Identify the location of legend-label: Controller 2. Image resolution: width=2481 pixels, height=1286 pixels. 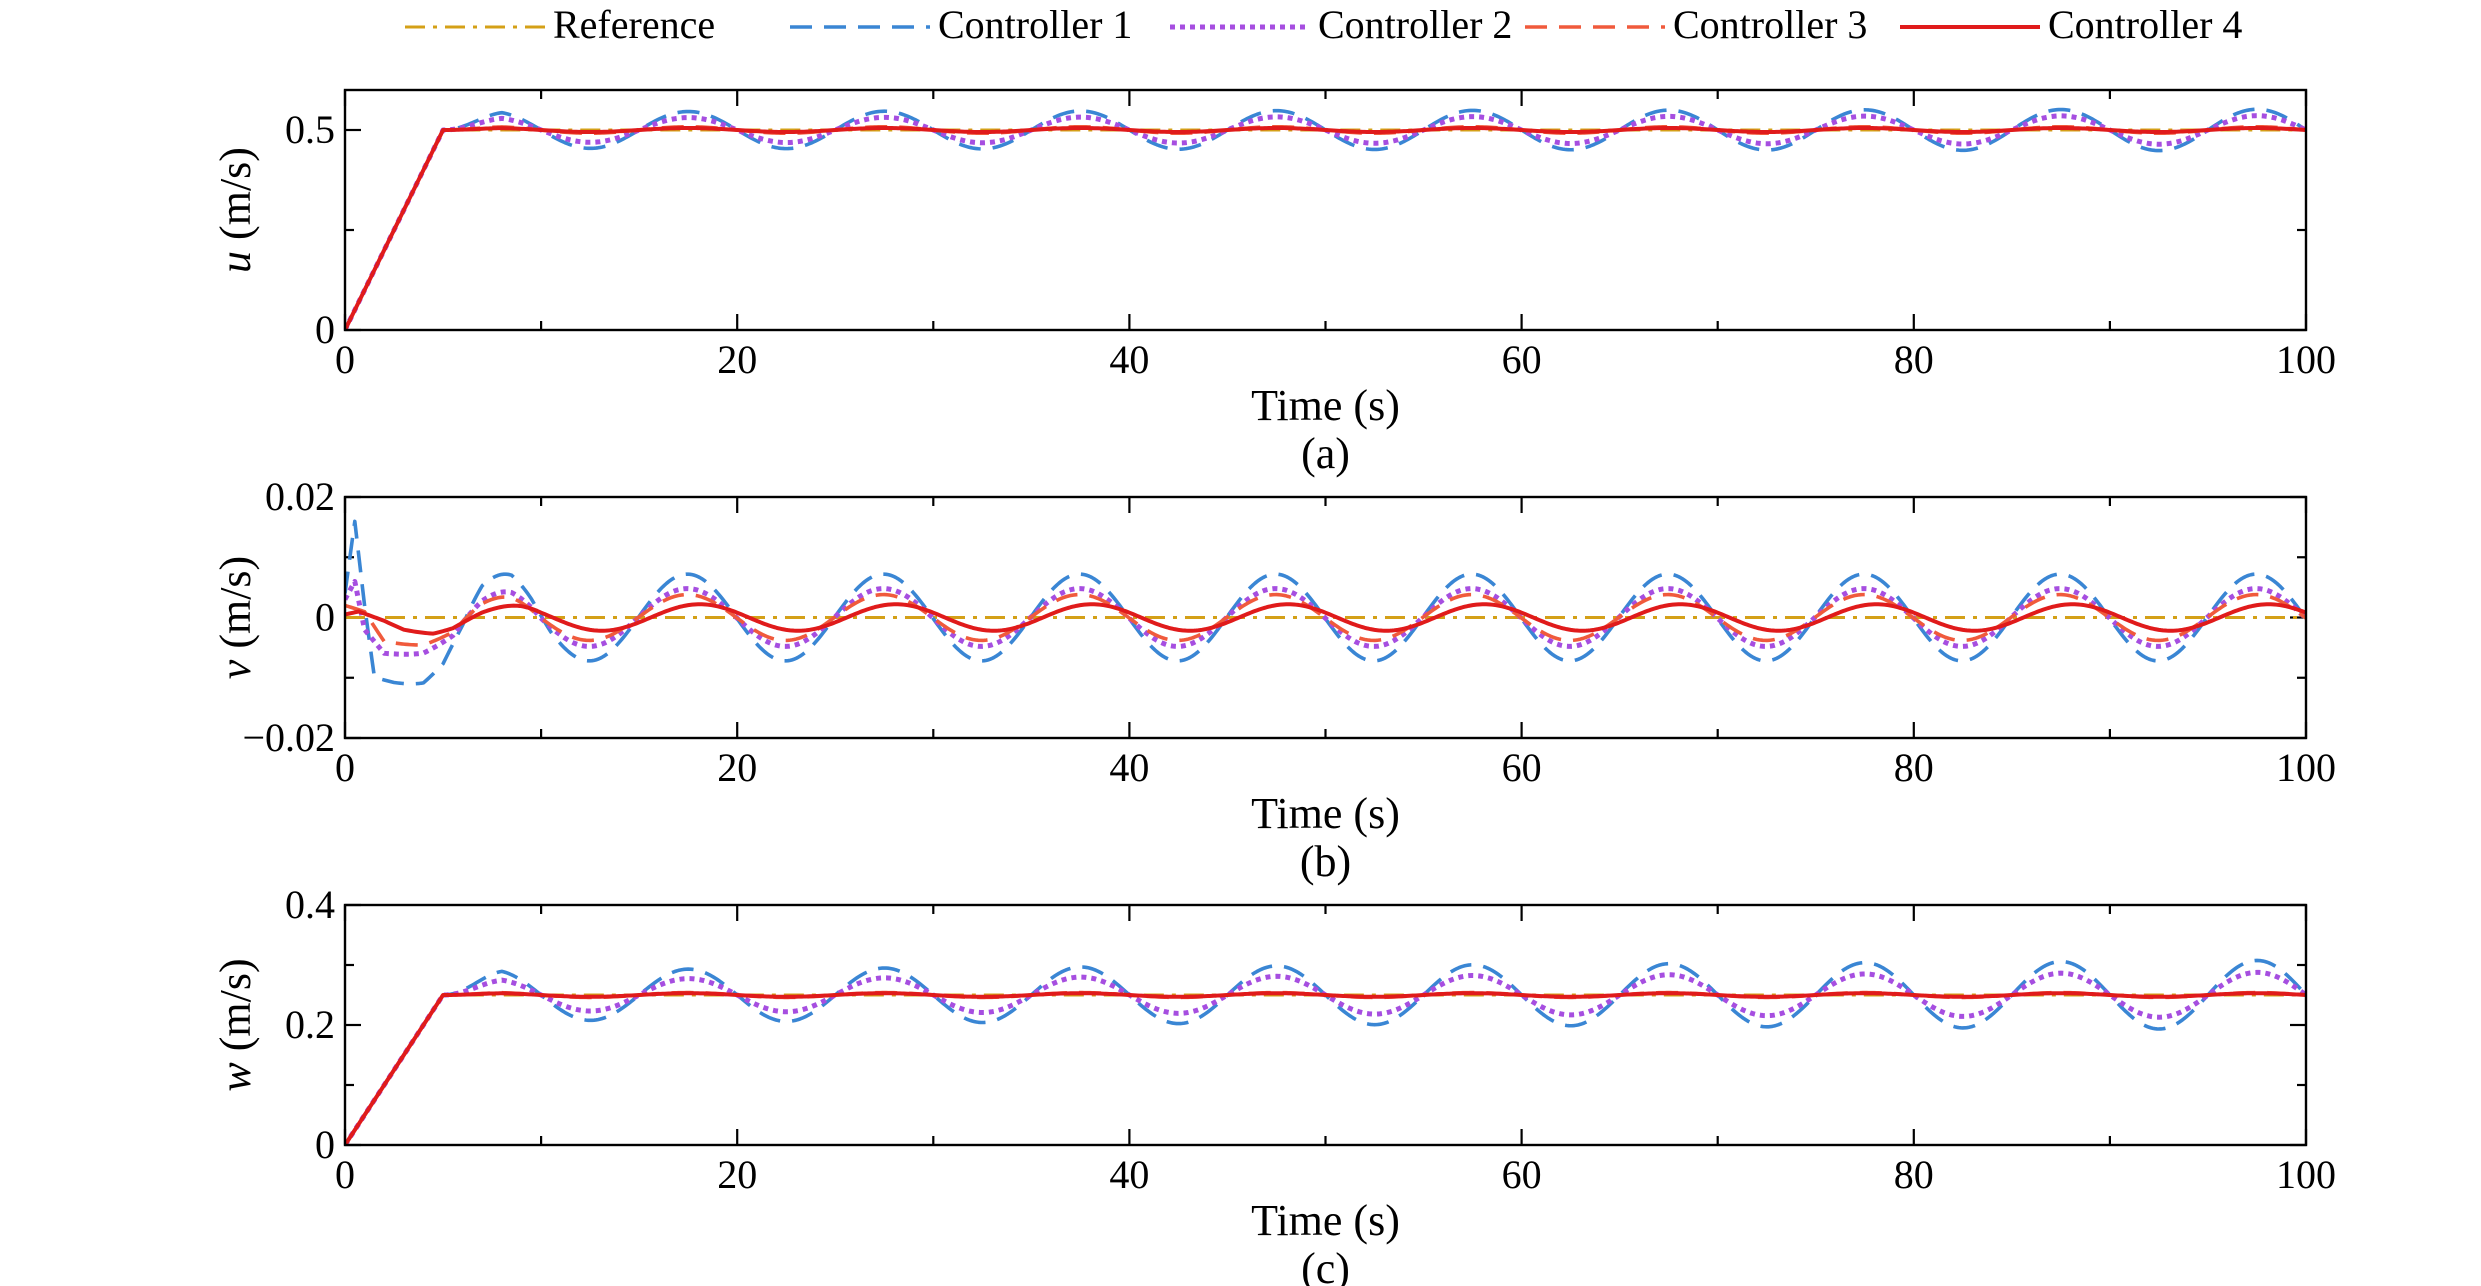
(1415, 24).